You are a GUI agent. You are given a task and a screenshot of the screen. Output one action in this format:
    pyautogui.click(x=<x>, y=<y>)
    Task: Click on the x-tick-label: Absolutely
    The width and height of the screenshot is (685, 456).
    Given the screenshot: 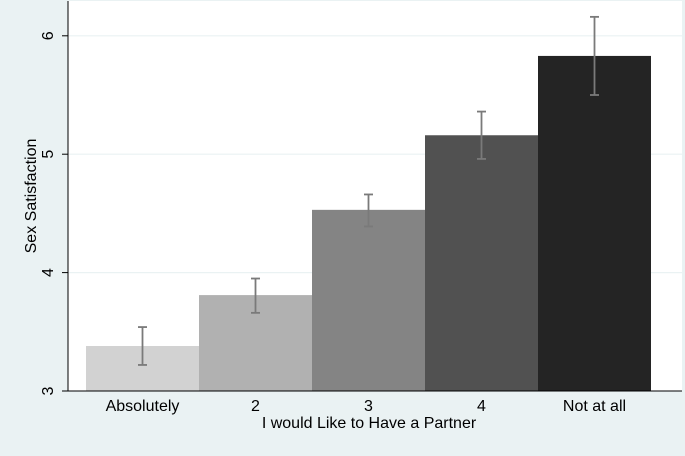 What is the action you would take?
    pyautogui.click(x=143, y=406)
    